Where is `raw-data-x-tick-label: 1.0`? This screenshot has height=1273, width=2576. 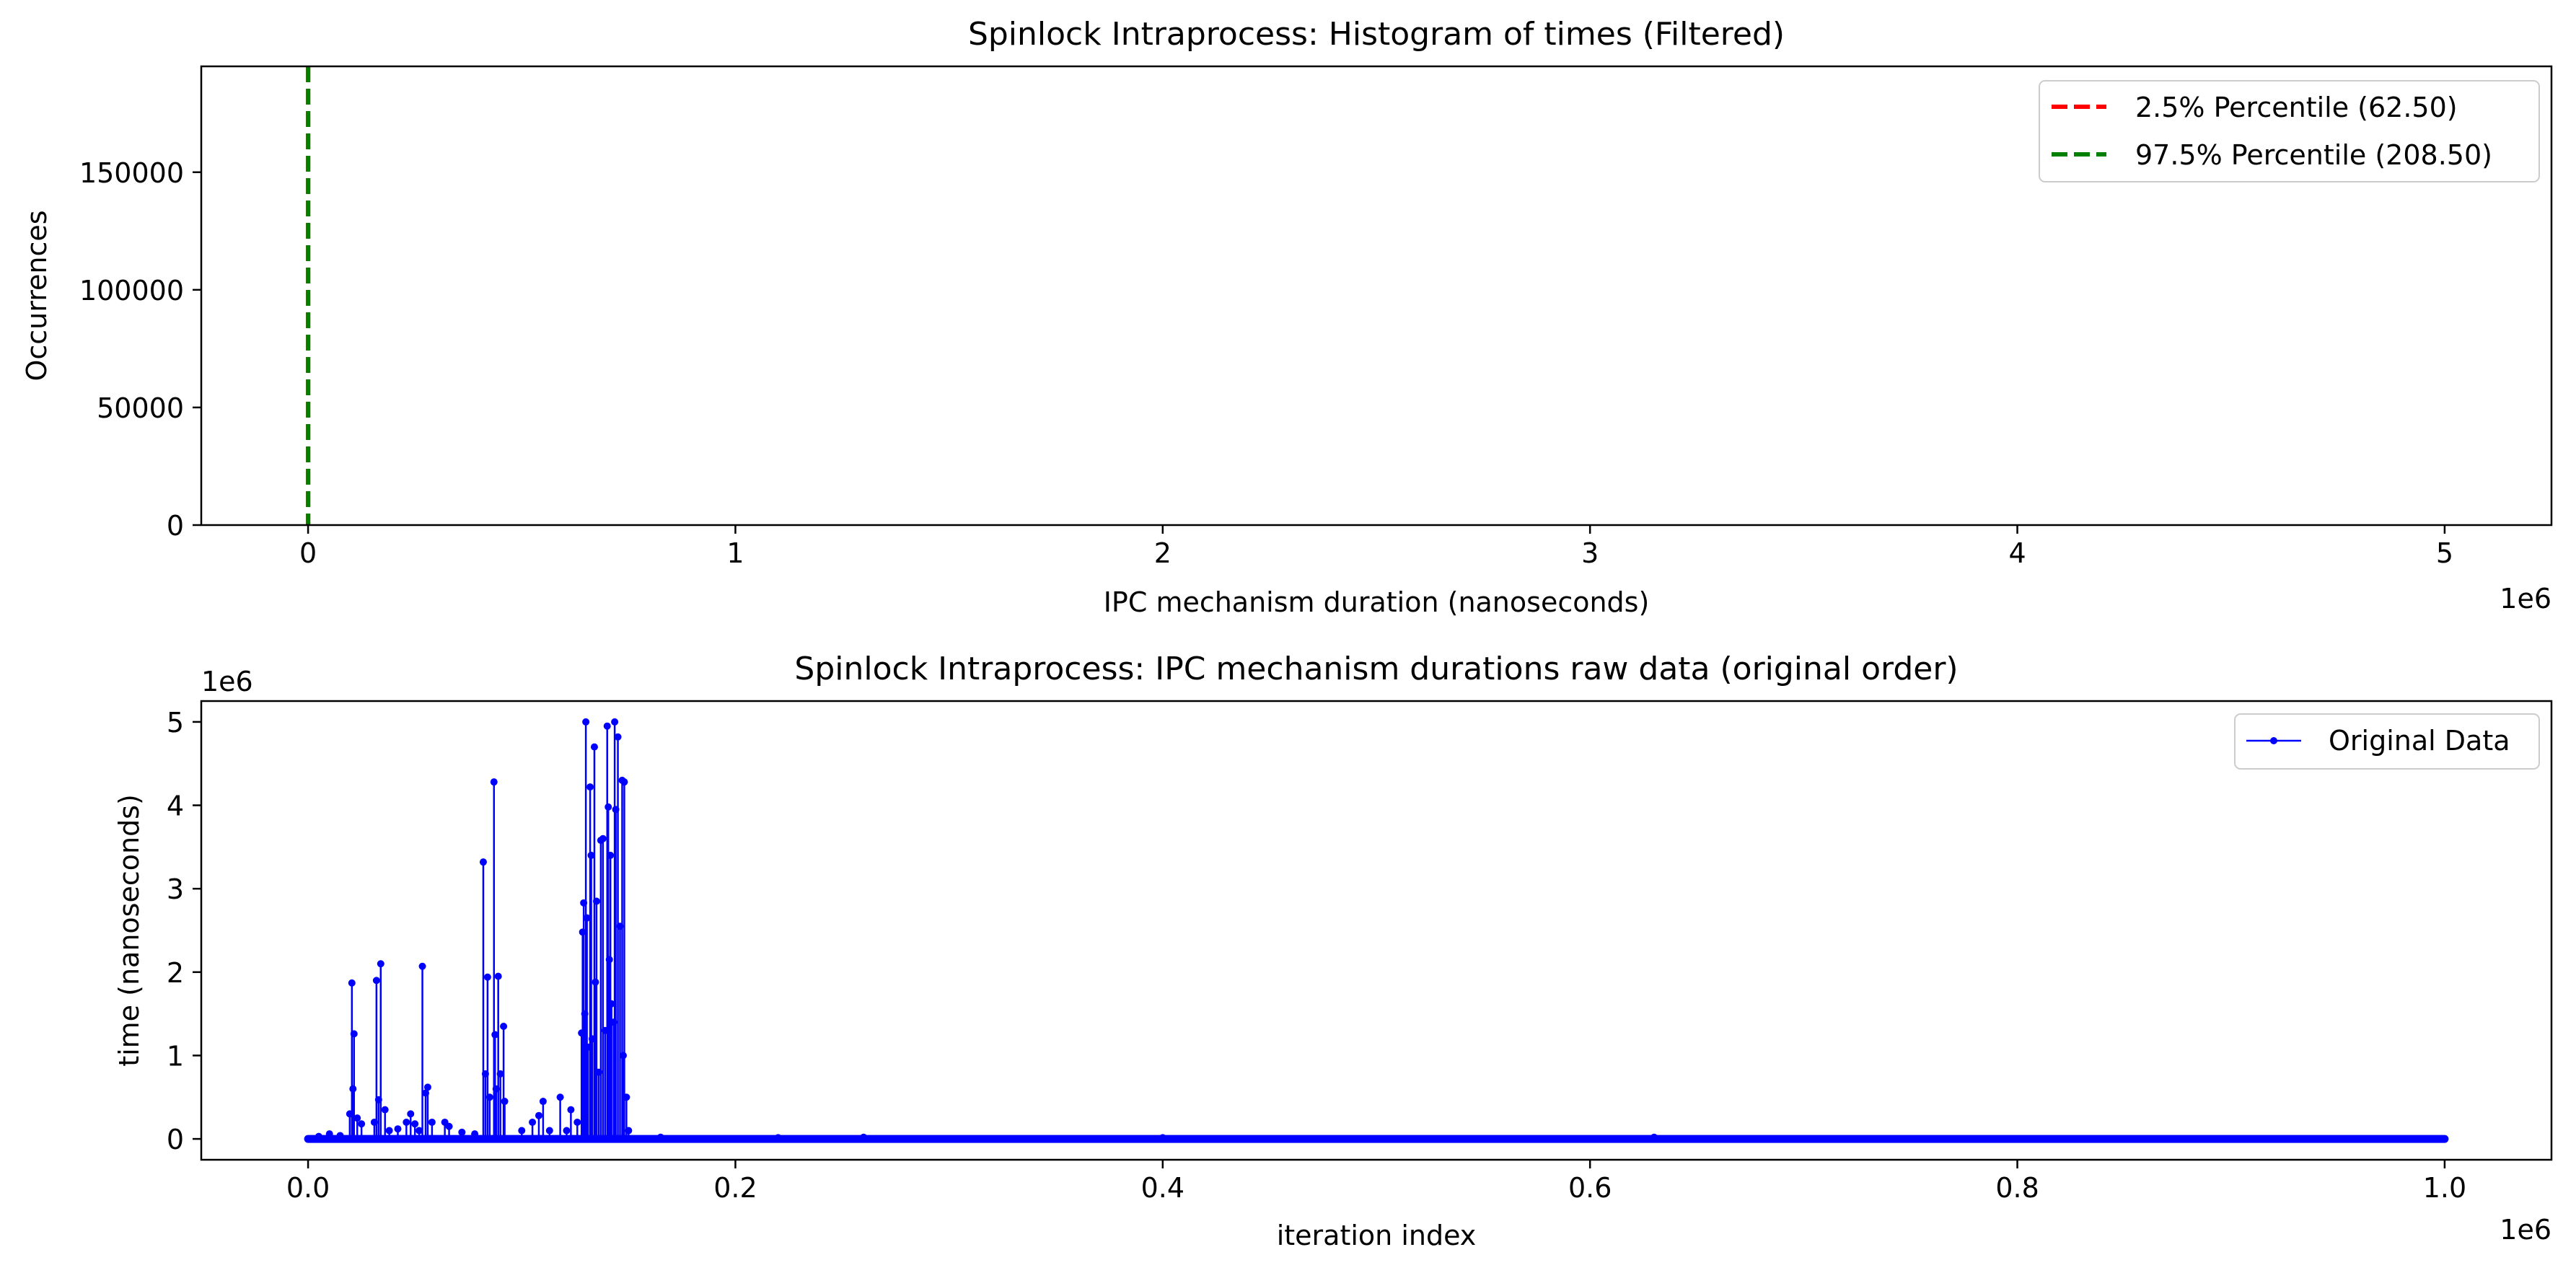
raw-data-x-tick-label: 1.0 is located at coordinates (2444, 1188).